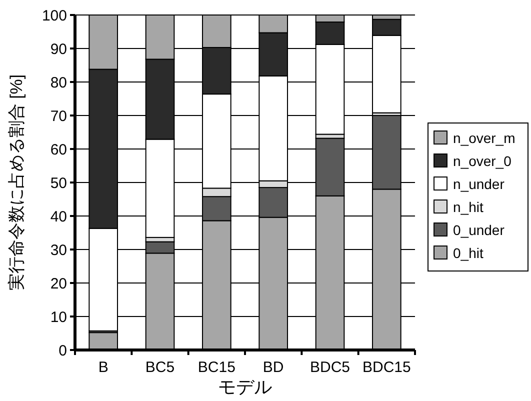  Describe the element at coordinates (16, 182) in the screenshot. I see `y-axis-title: 実行命令数に占める割合 [%]` at that location.